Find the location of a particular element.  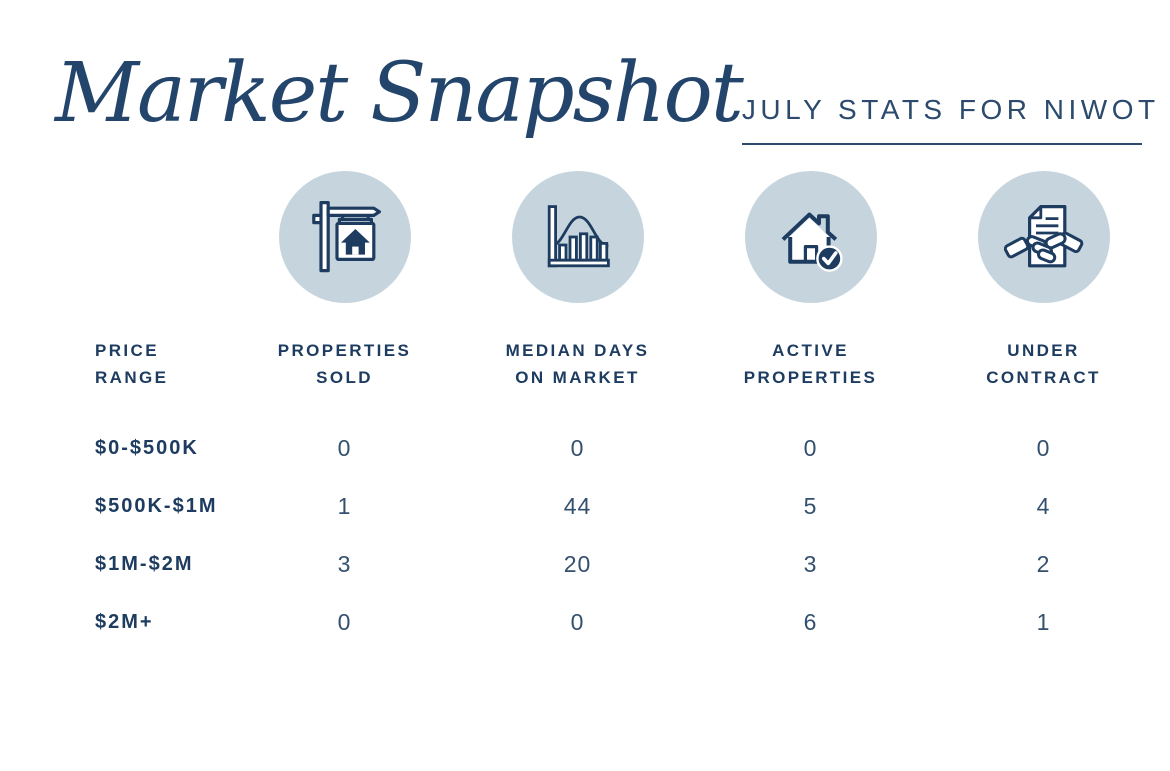

median-days-value: 20 is located at coordinates (577, 563).